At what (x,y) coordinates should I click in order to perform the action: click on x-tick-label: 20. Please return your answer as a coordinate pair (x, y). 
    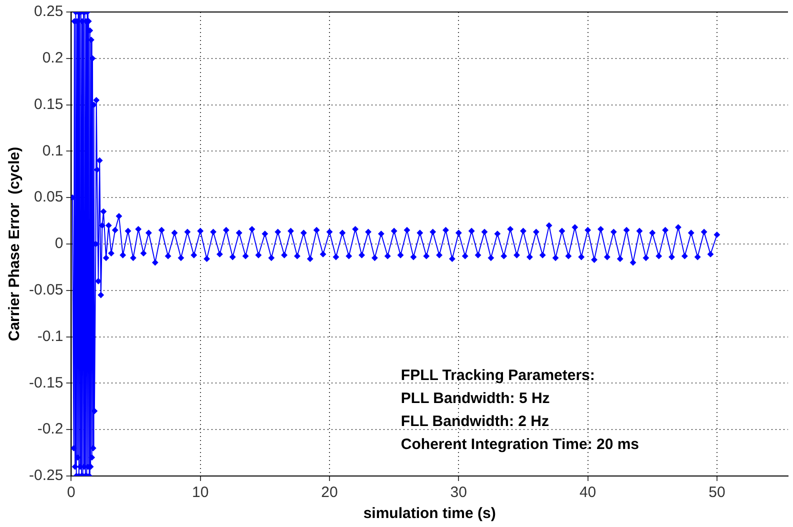
    Looking at the image, I should click on (329, 493).